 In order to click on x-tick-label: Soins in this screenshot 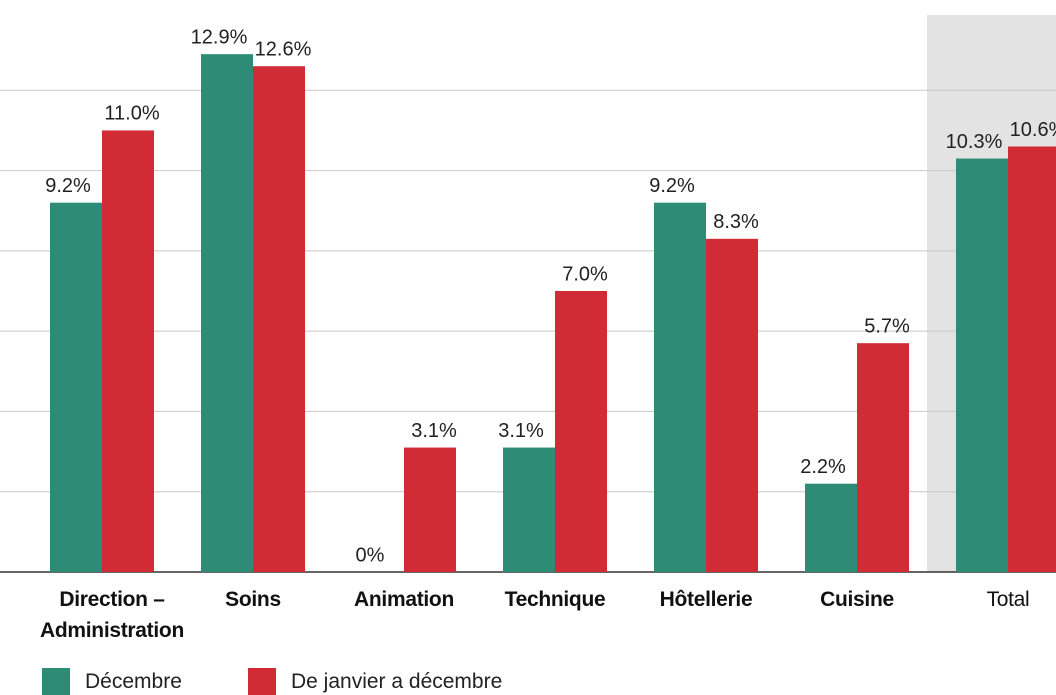, I will do `click(253, 599)`.